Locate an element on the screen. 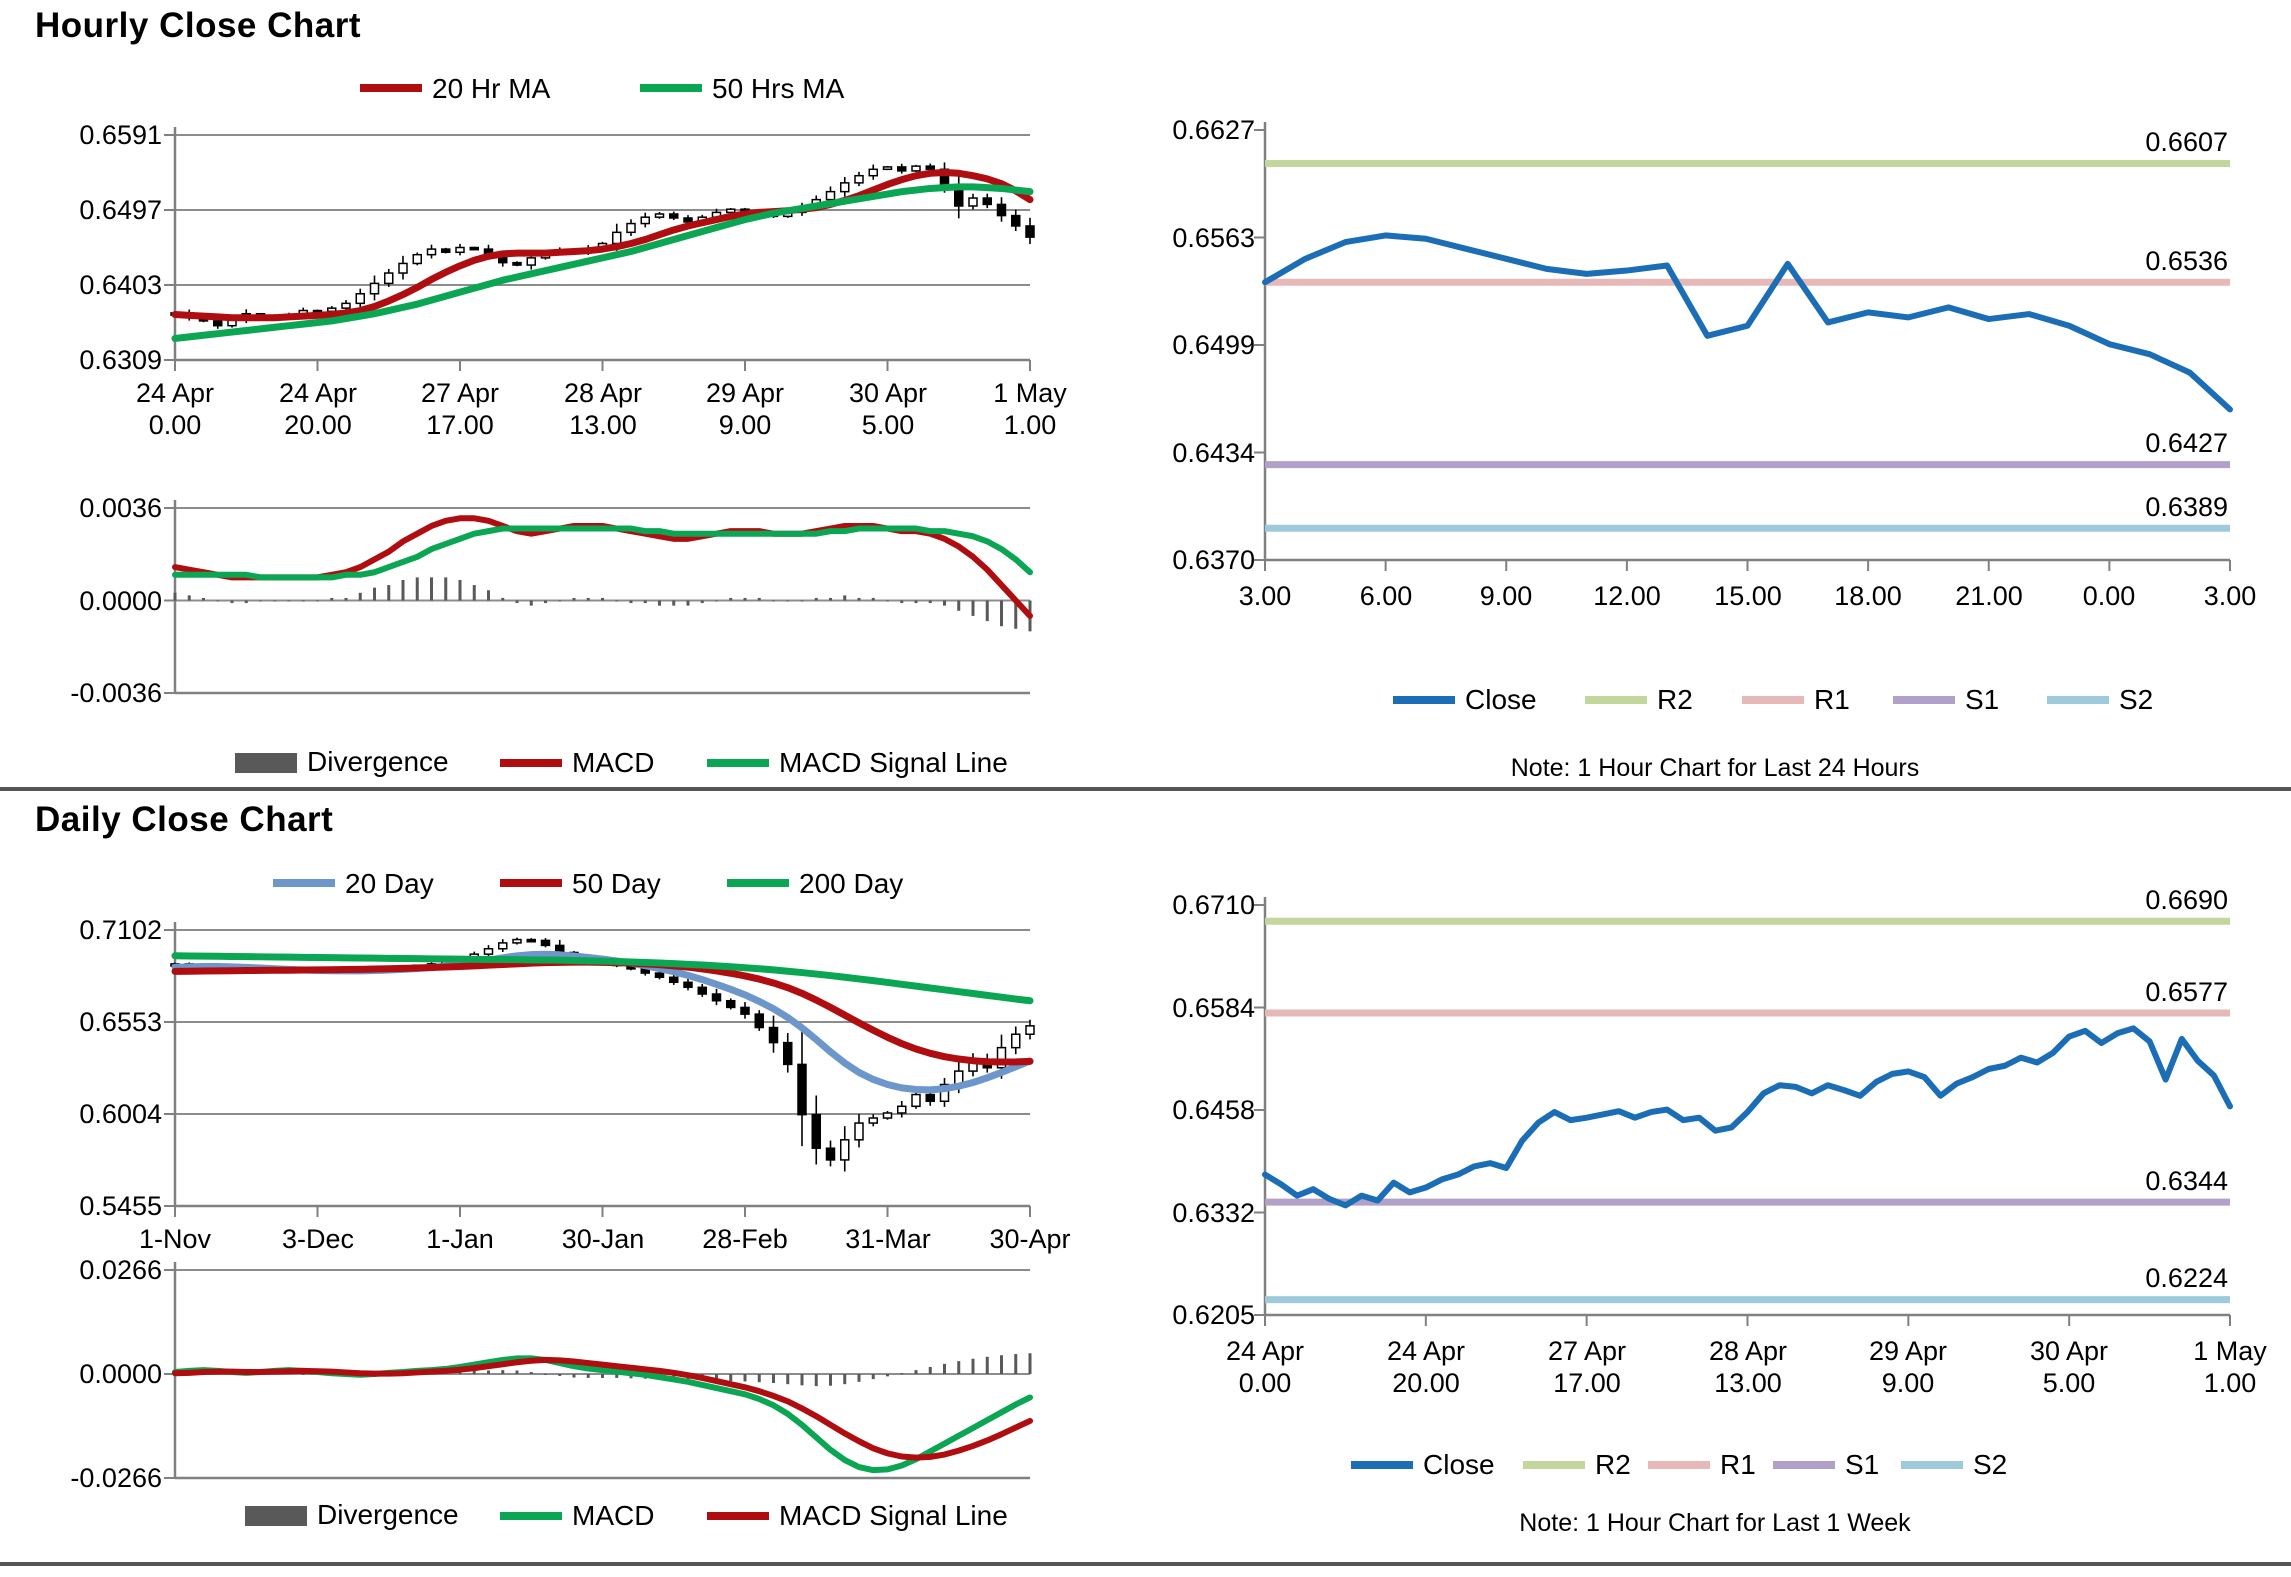 This screenshot has height=1577, width=2291. x-tick: 3.00 is located at coordinates (2230, 596).